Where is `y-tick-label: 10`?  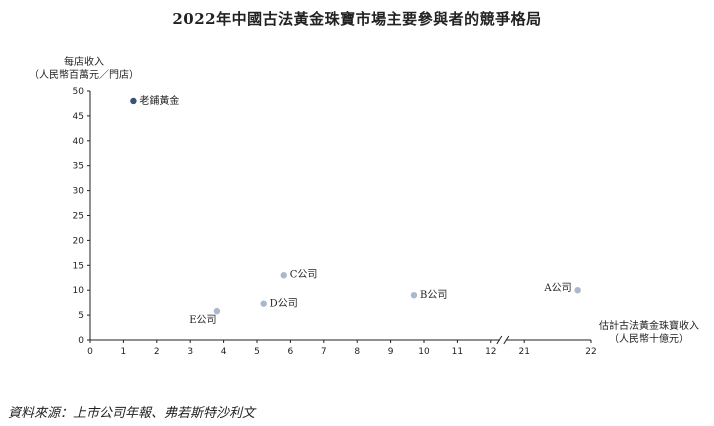 y-tick-label: 10 is located at coordinates (79, 291).